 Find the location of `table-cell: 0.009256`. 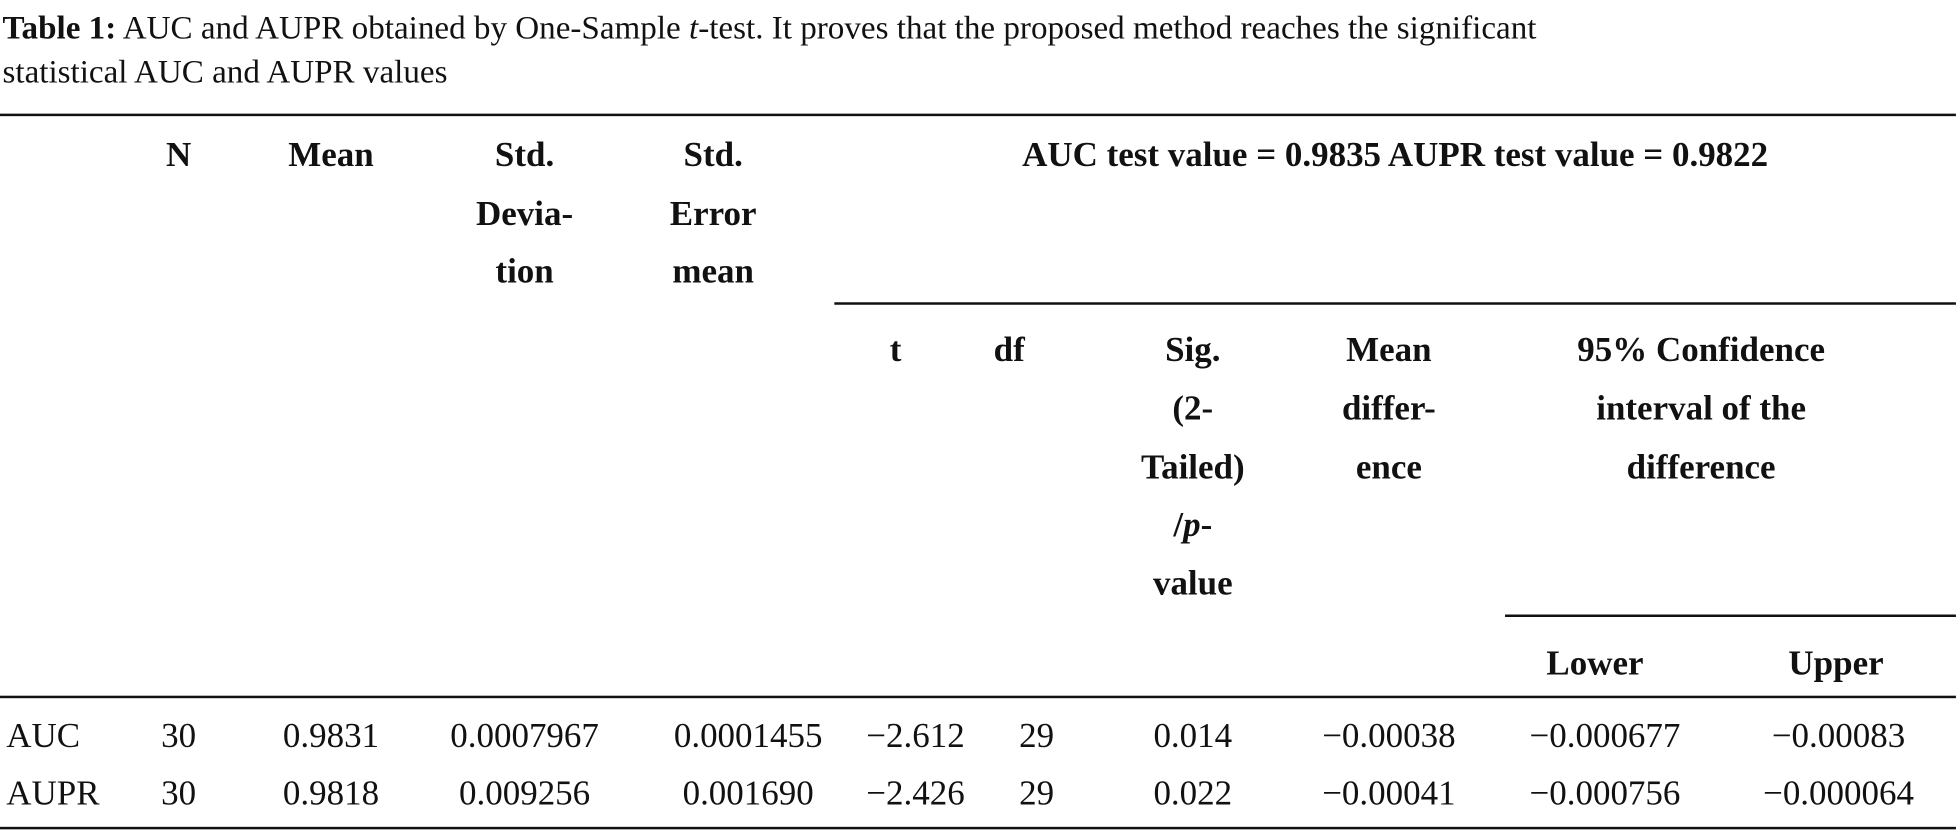

table-cell: 0.009256 is located at coordinates (525, 794).